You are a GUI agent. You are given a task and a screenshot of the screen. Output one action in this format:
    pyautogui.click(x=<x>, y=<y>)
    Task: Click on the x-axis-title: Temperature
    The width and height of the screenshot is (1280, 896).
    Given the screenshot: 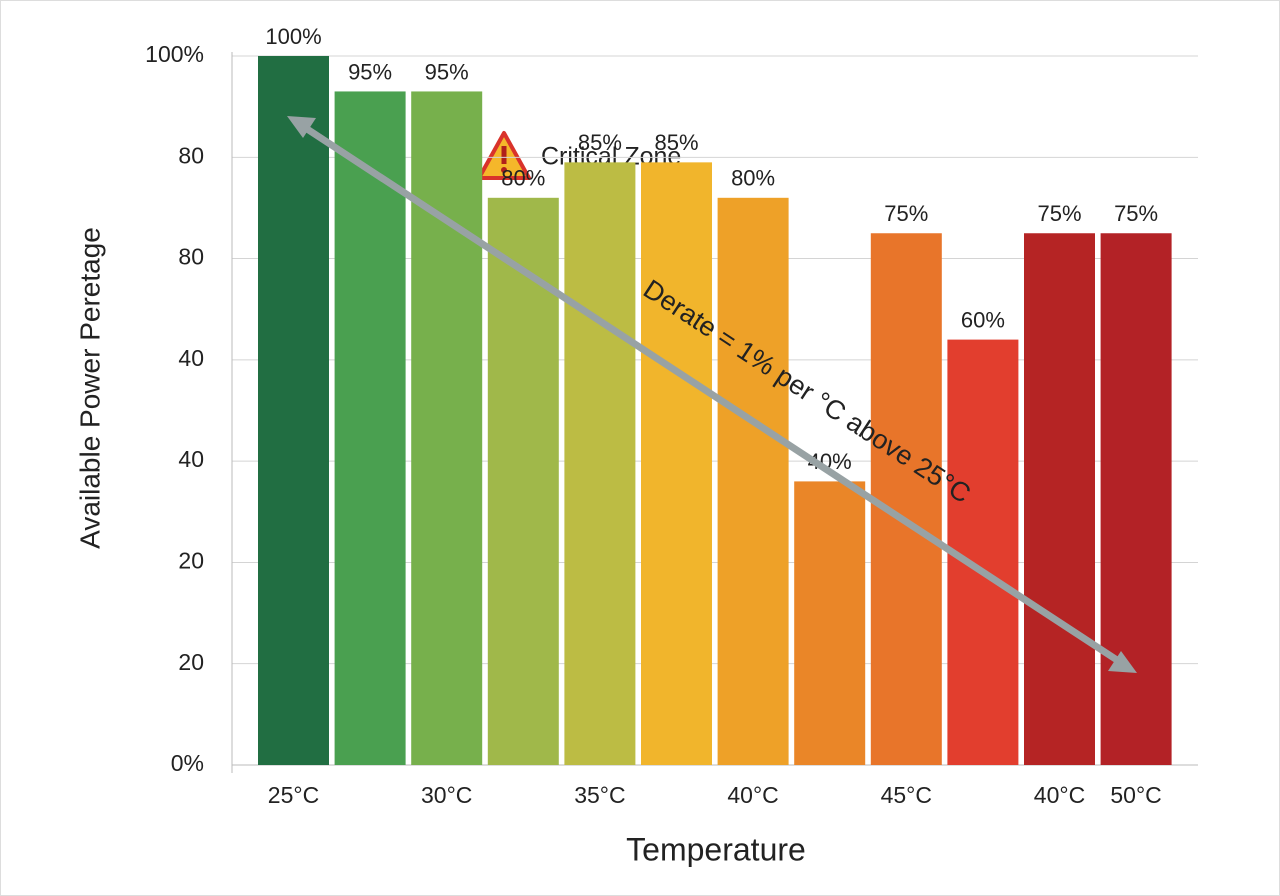 What is the action you would take?
    pyautogui.click(x=716, y=849)
    